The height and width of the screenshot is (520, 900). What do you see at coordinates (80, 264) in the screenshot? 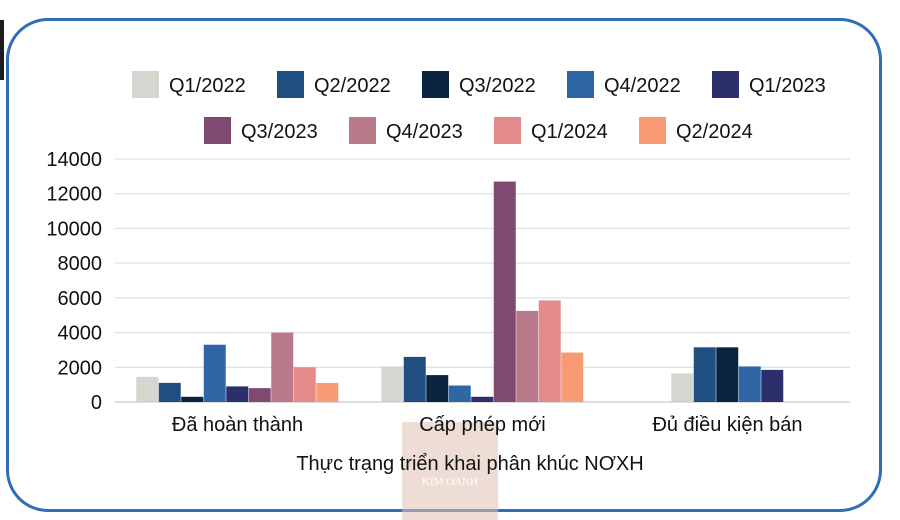
I see `y-tick-label: 8000` at bounding box center [80, 264].